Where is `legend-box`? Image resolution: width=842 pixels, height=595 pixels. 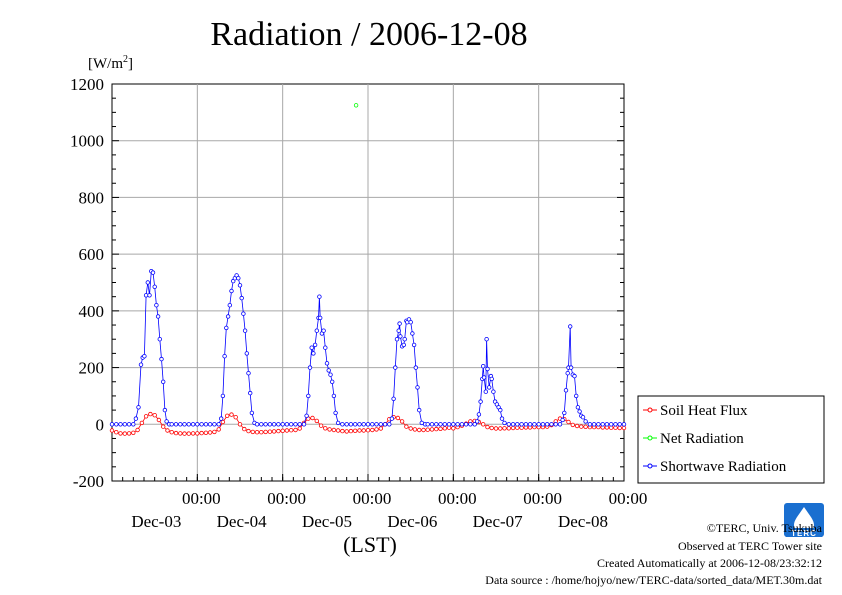 legend-box is located at coordinates (731, 439).